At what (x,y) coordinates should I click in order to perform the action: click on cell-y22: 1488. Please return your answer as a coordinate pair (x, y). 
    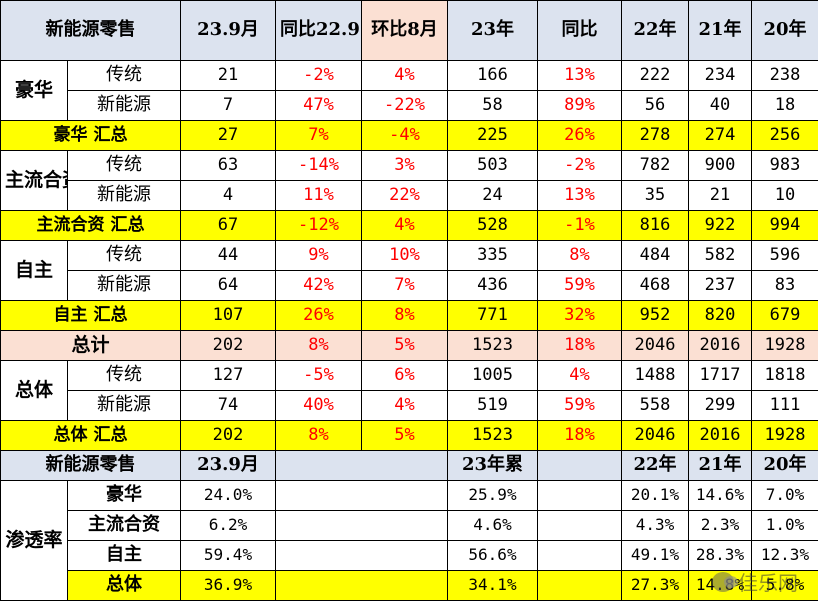
    Looking at the image, I should click on (655, 376).